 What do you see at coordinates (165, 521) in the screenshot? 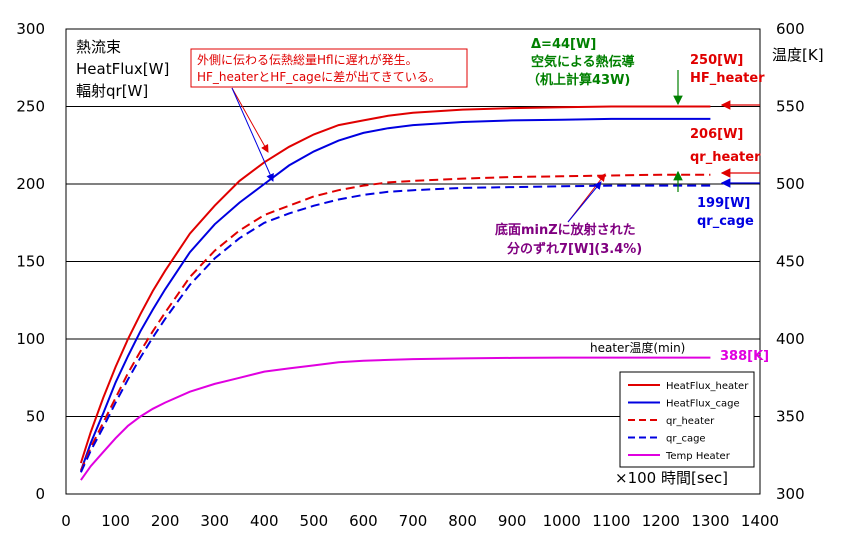
I see `x-tick-label: 200` at bounding box center [165, 521].